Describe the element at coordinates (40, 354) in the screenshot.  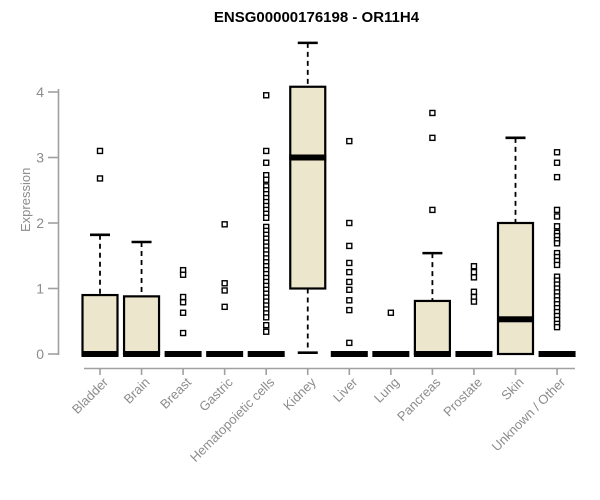
I see `y-tick-label: 0` at that location.